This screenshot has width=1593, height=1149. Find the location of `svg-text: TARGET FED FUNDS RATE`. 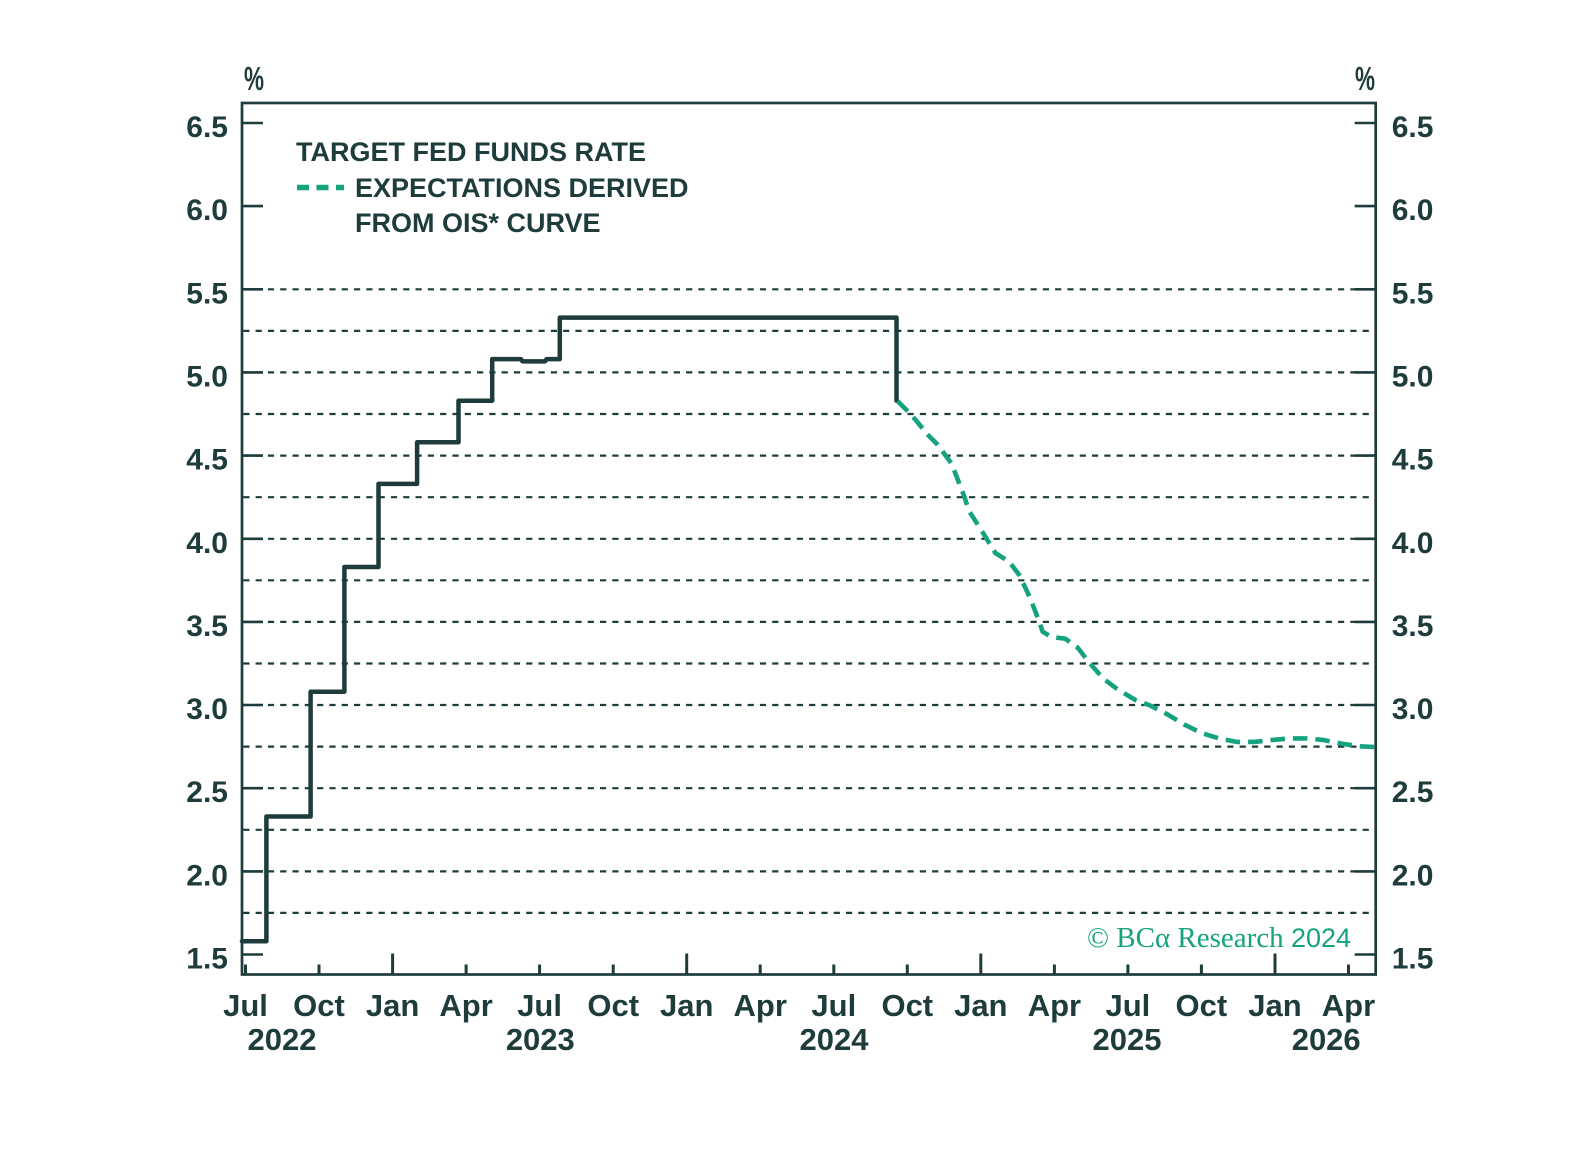

svg-text: TARGET FED FUNDS RATE is located at coordinates (471, 152).